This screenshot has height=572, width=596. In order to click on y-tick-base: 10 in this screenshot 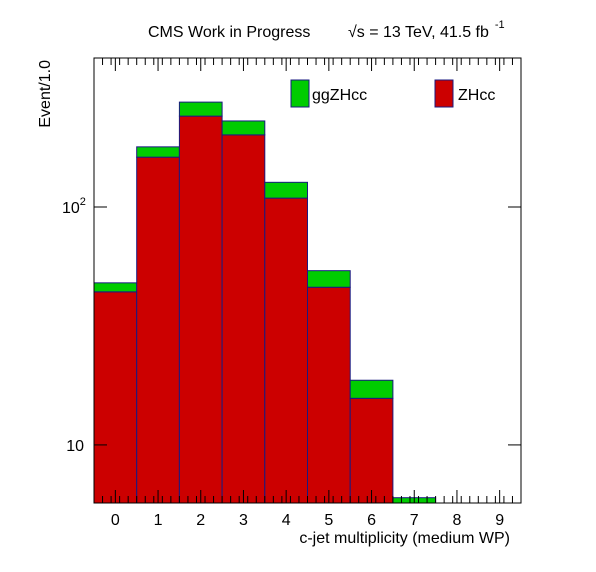, I will do `click(71, 208)`.